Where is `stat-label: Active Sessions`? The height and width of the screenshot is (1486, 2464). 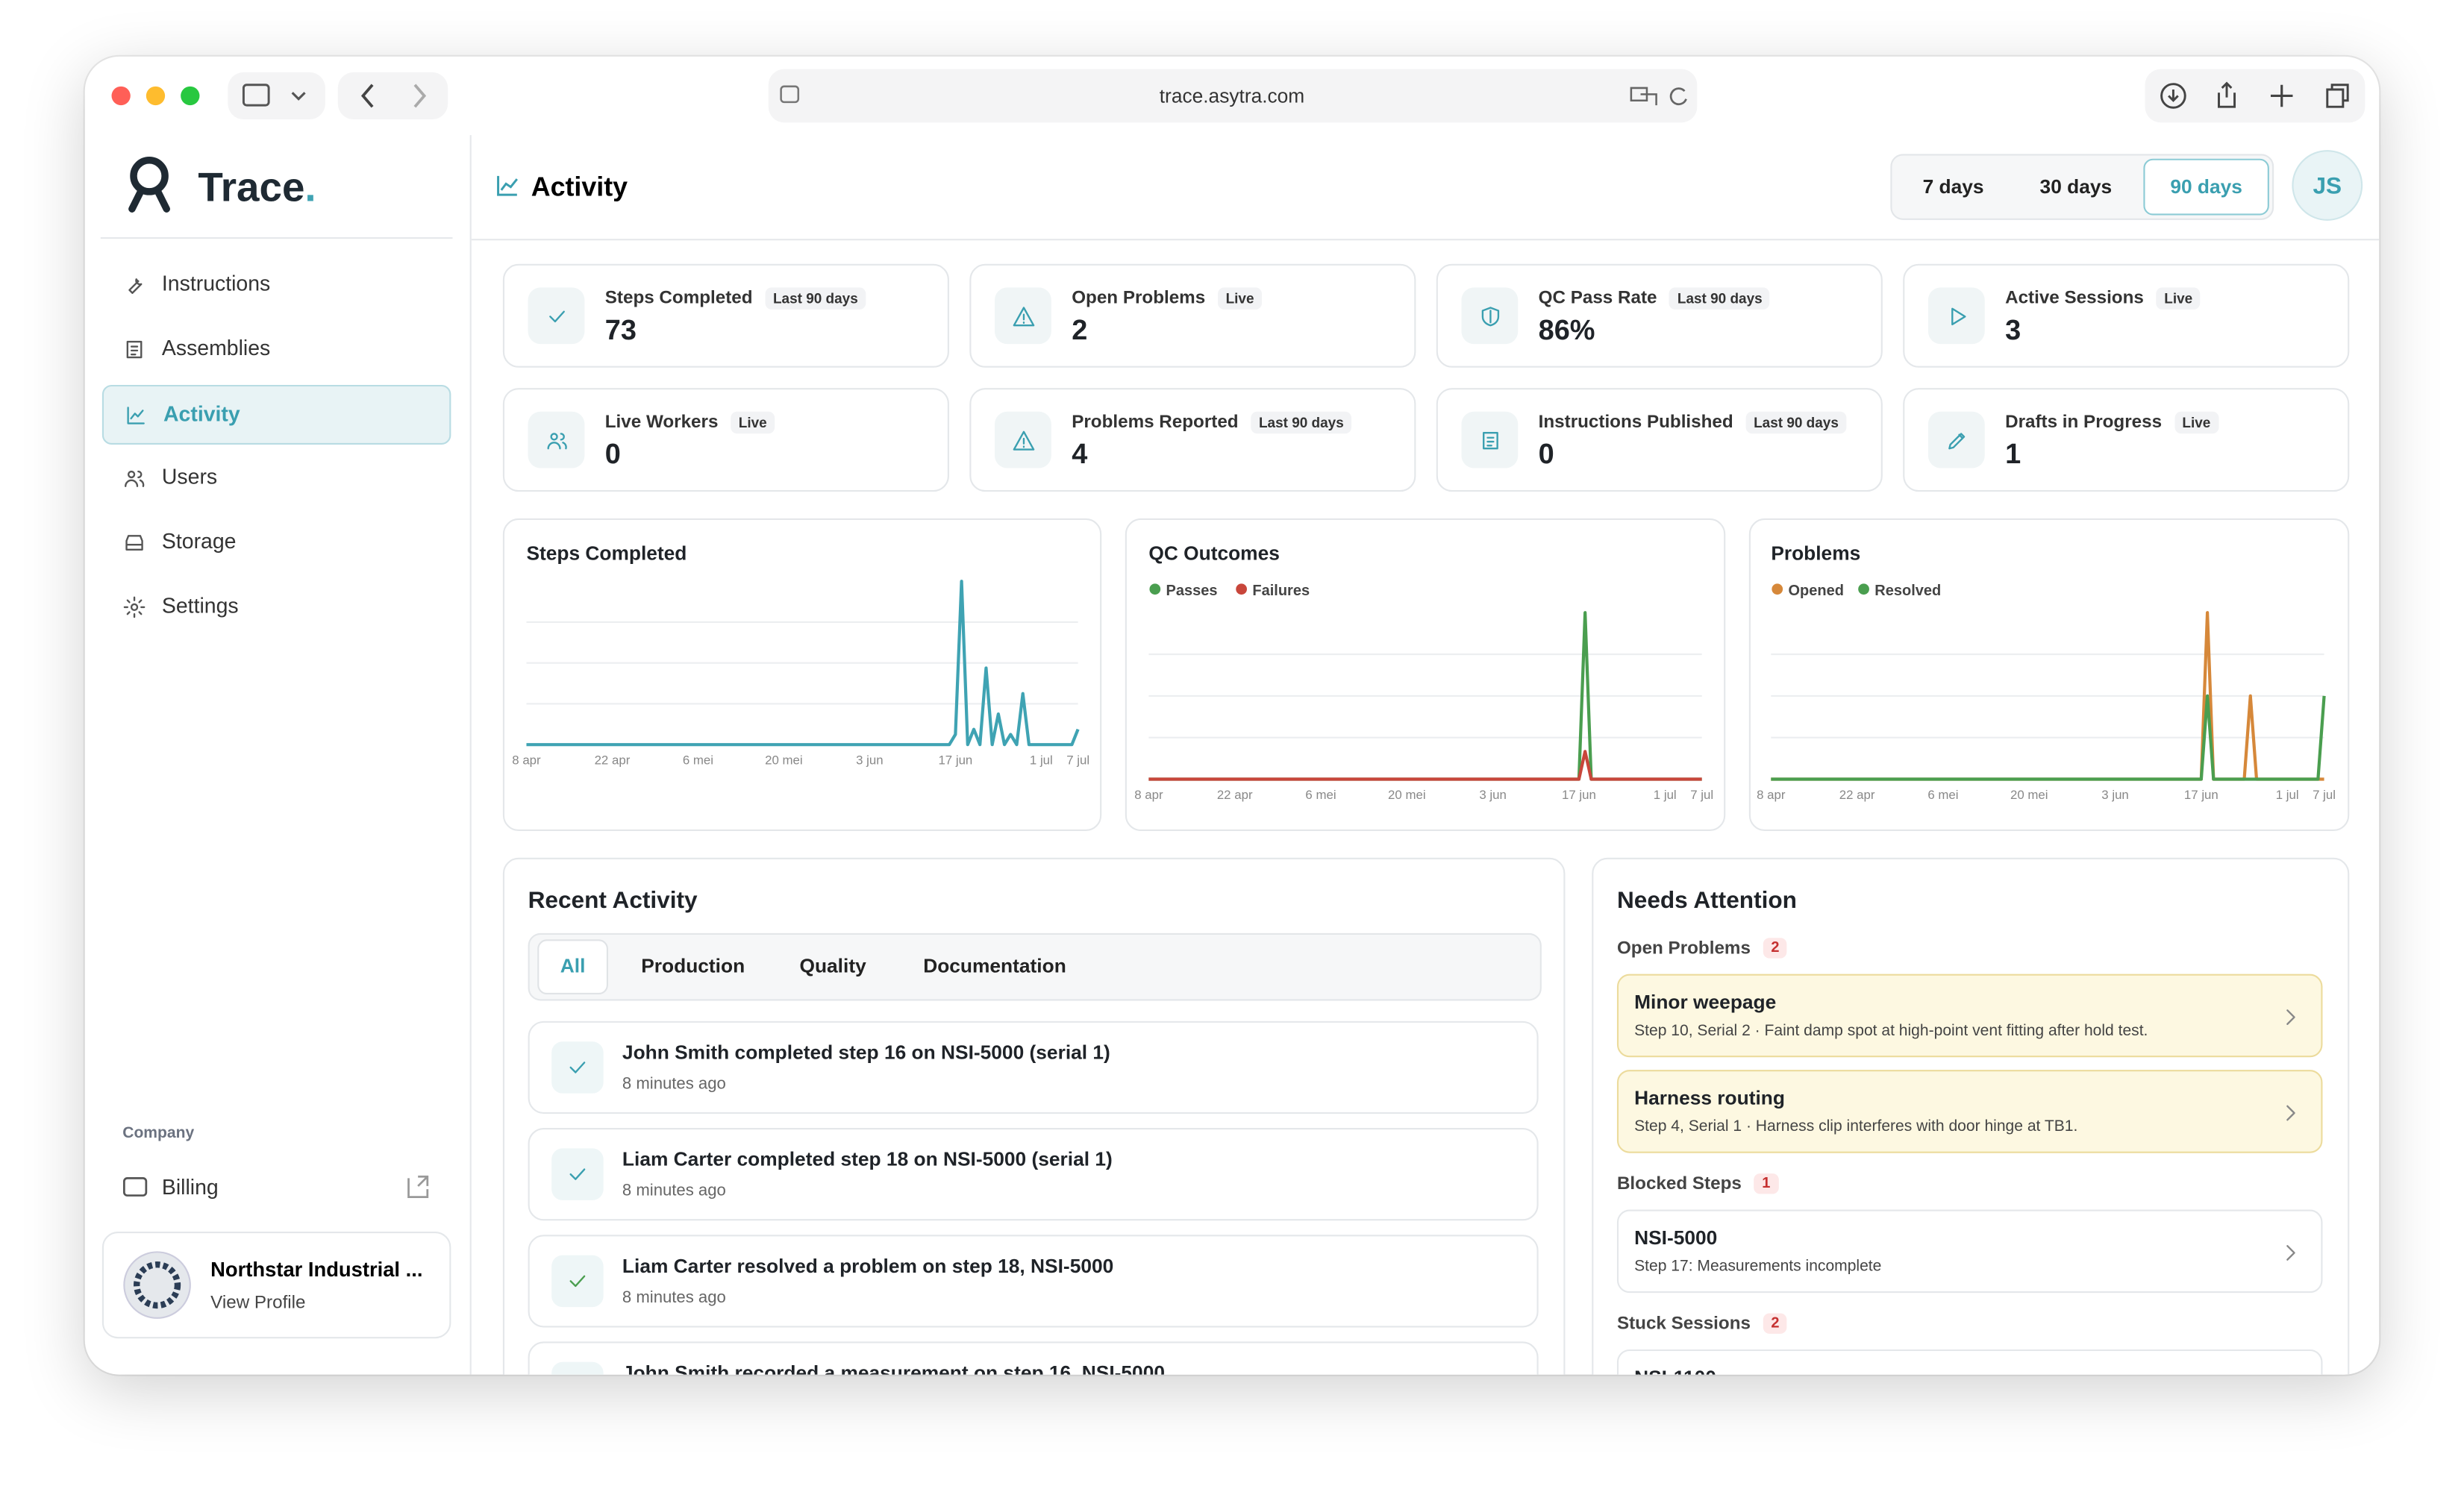
stat-label: Active Sessions is located at coordinates (2074, 298).